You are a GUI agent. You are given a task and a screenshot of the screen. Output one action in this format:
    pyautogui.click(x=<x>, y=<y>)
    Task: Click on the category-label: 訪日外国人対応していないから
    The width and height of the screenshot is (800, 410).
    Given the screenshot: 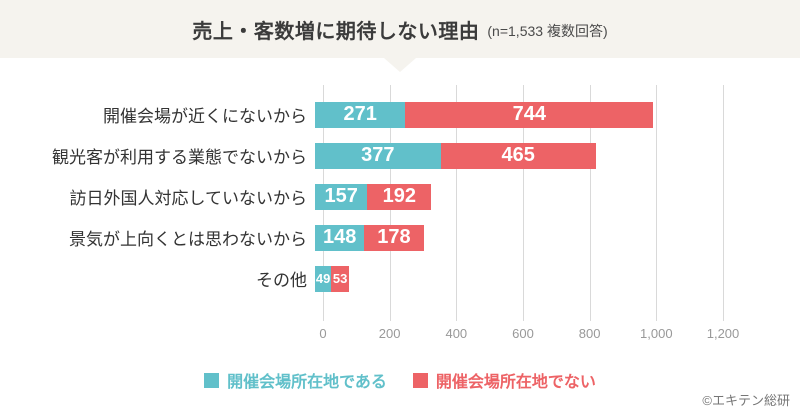 What is the action you would take?
    pyautogui.click(x=188, y=198)
    